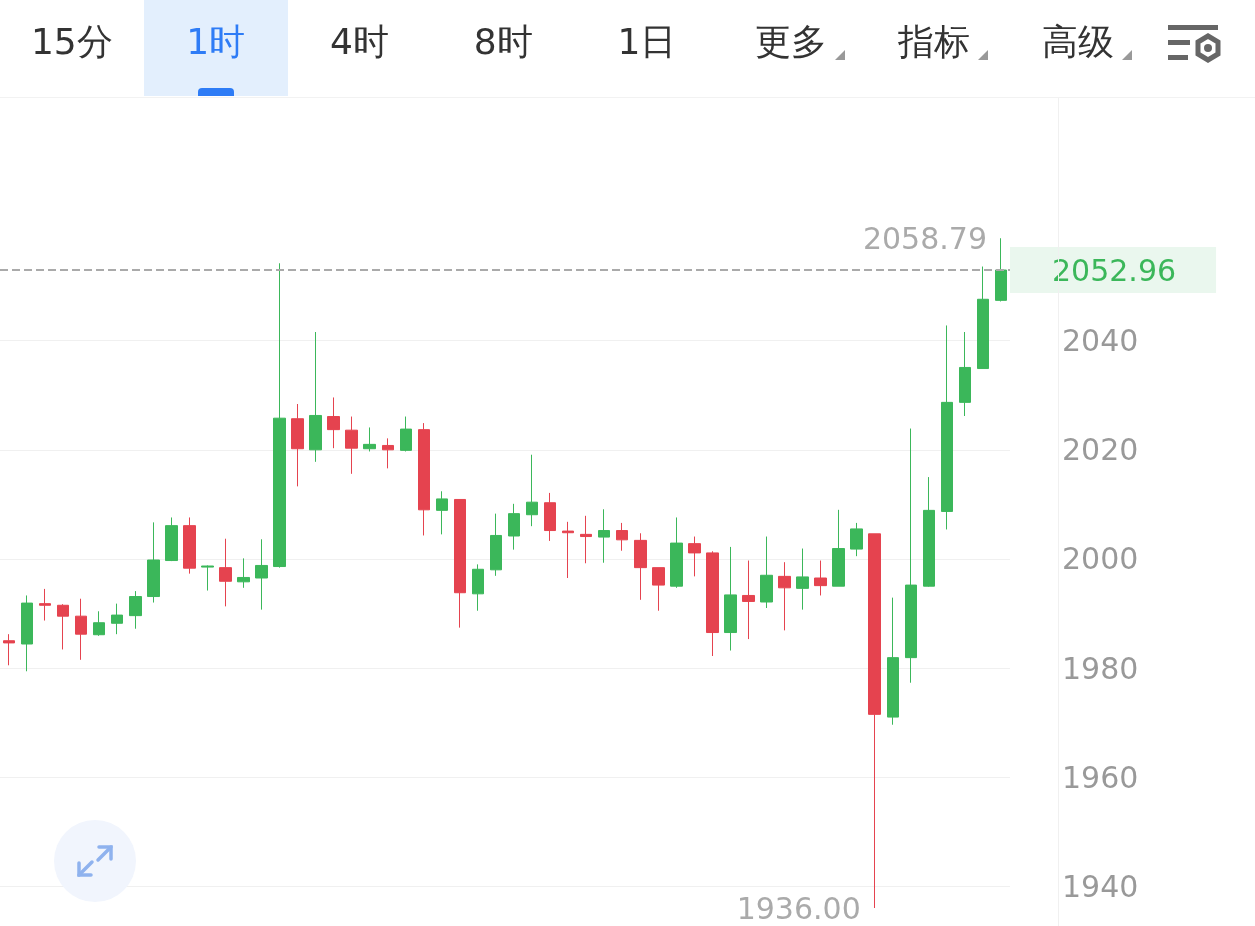 This screenshot has height=926, width=1255. What do you see at coordinates (1100, 559) in the screenshot?
I see `y-tick-label: 2000` at bounding box center [1100, 559].